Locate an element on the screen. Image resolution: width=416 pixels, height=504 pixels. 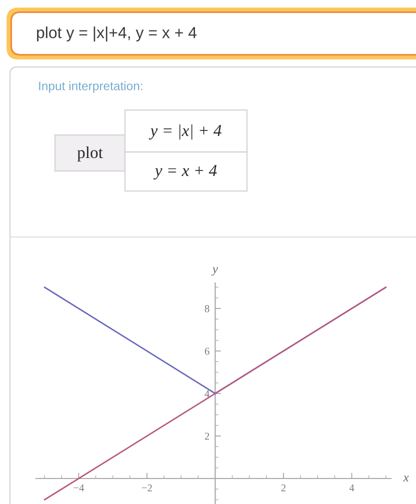
text: y = |x| + 4 is located at coordinates (185, 132).